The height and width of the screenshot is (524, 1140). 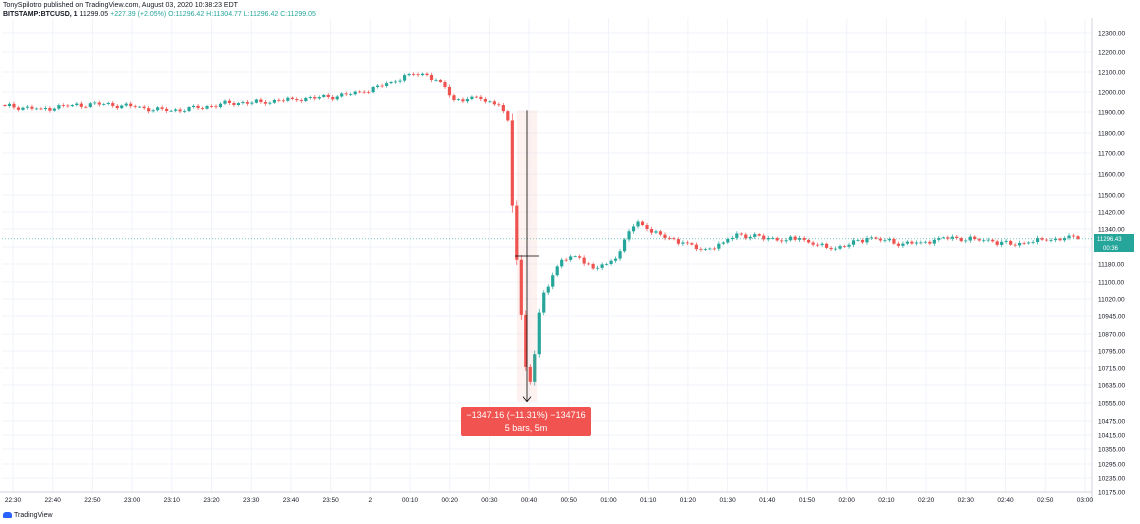 What do you see at coordinates (529, 500) in the screenshot?
I see `x-tick-label: 00:40` at bounding box center [529, 500].